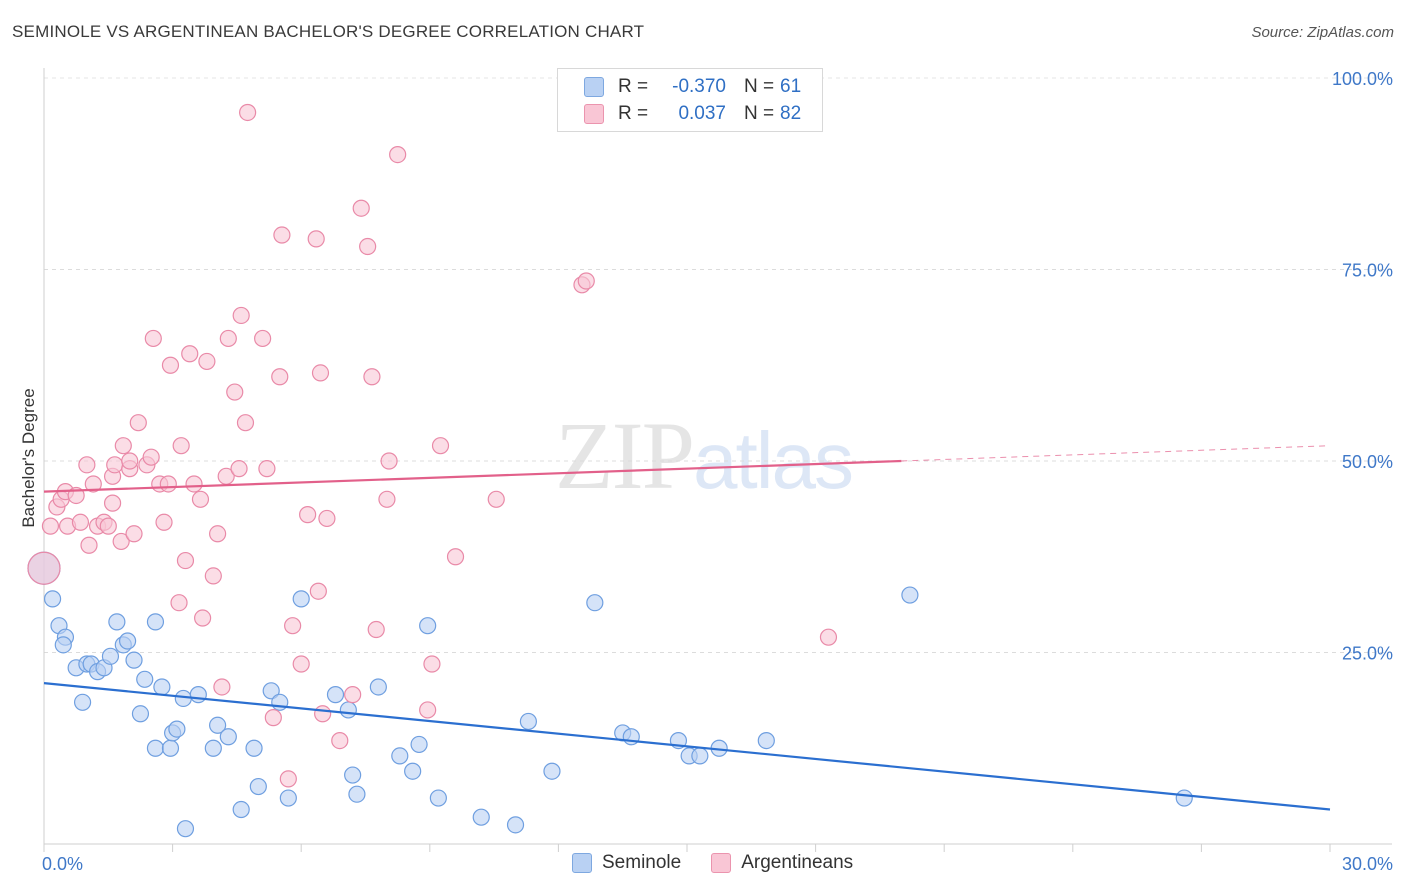  I want to click on series-swatch-seminole, so click(582, 863).